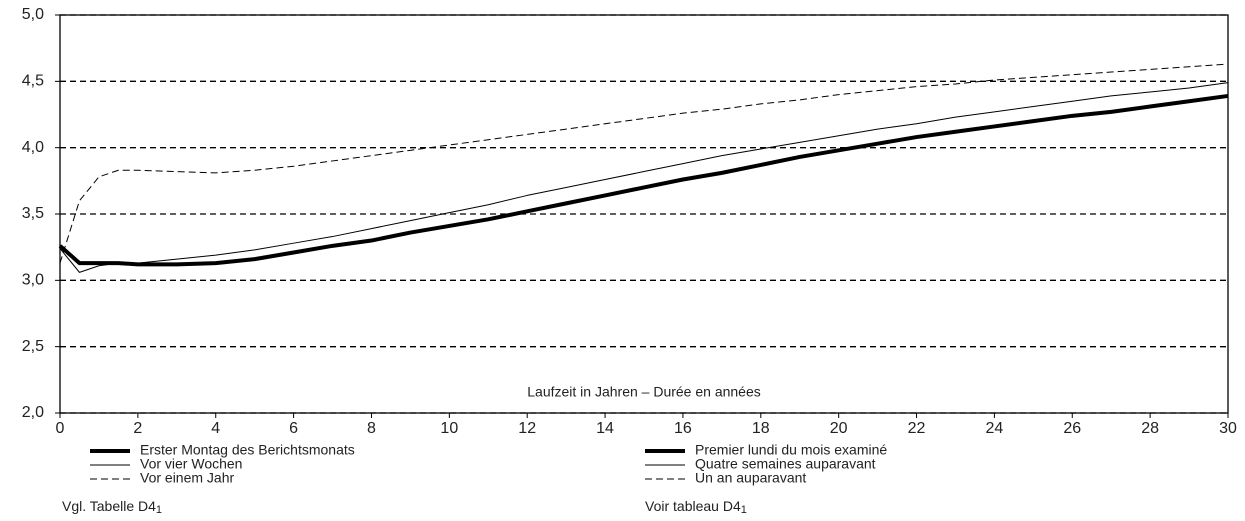 The width and height of the screenshot is (1245, 521). I want to click on x-tick-label: 30, so click(1228, 428).